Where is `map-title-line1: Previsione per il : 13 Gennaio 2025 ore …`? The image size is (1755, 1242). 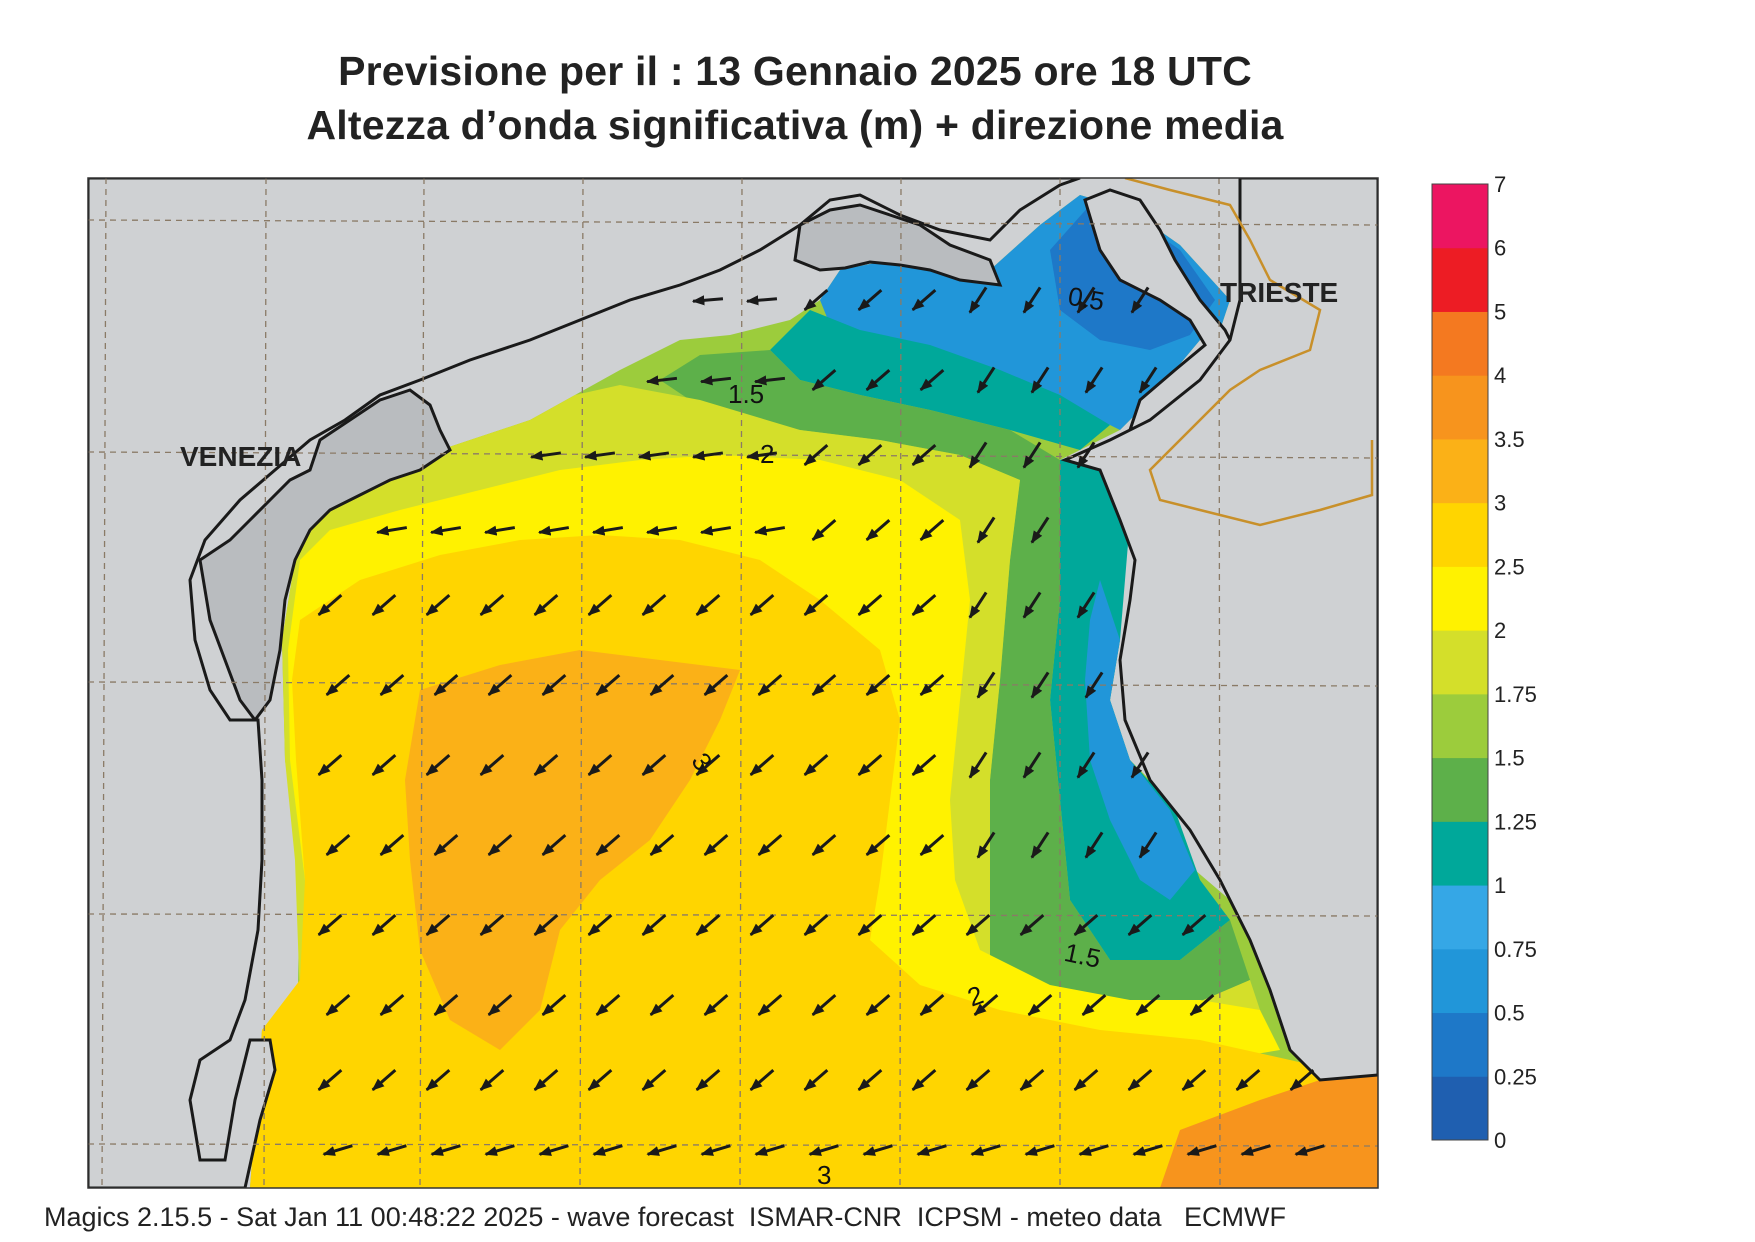
map-title-line1: Previsione per il : 13 Gennaio 2025 ore … is located at coordinates (795, 71).